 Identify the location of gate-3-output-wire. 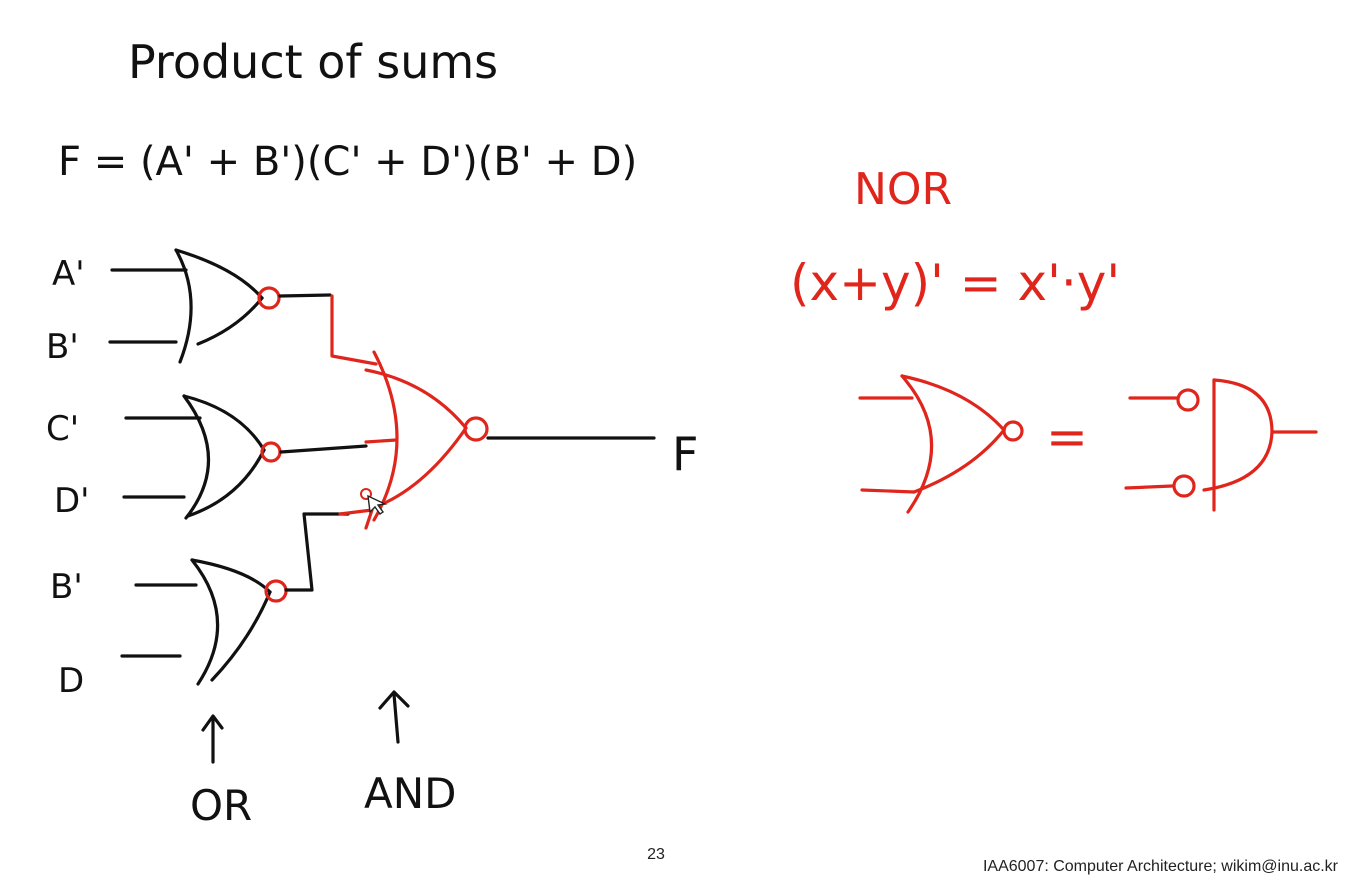
(317, 552).